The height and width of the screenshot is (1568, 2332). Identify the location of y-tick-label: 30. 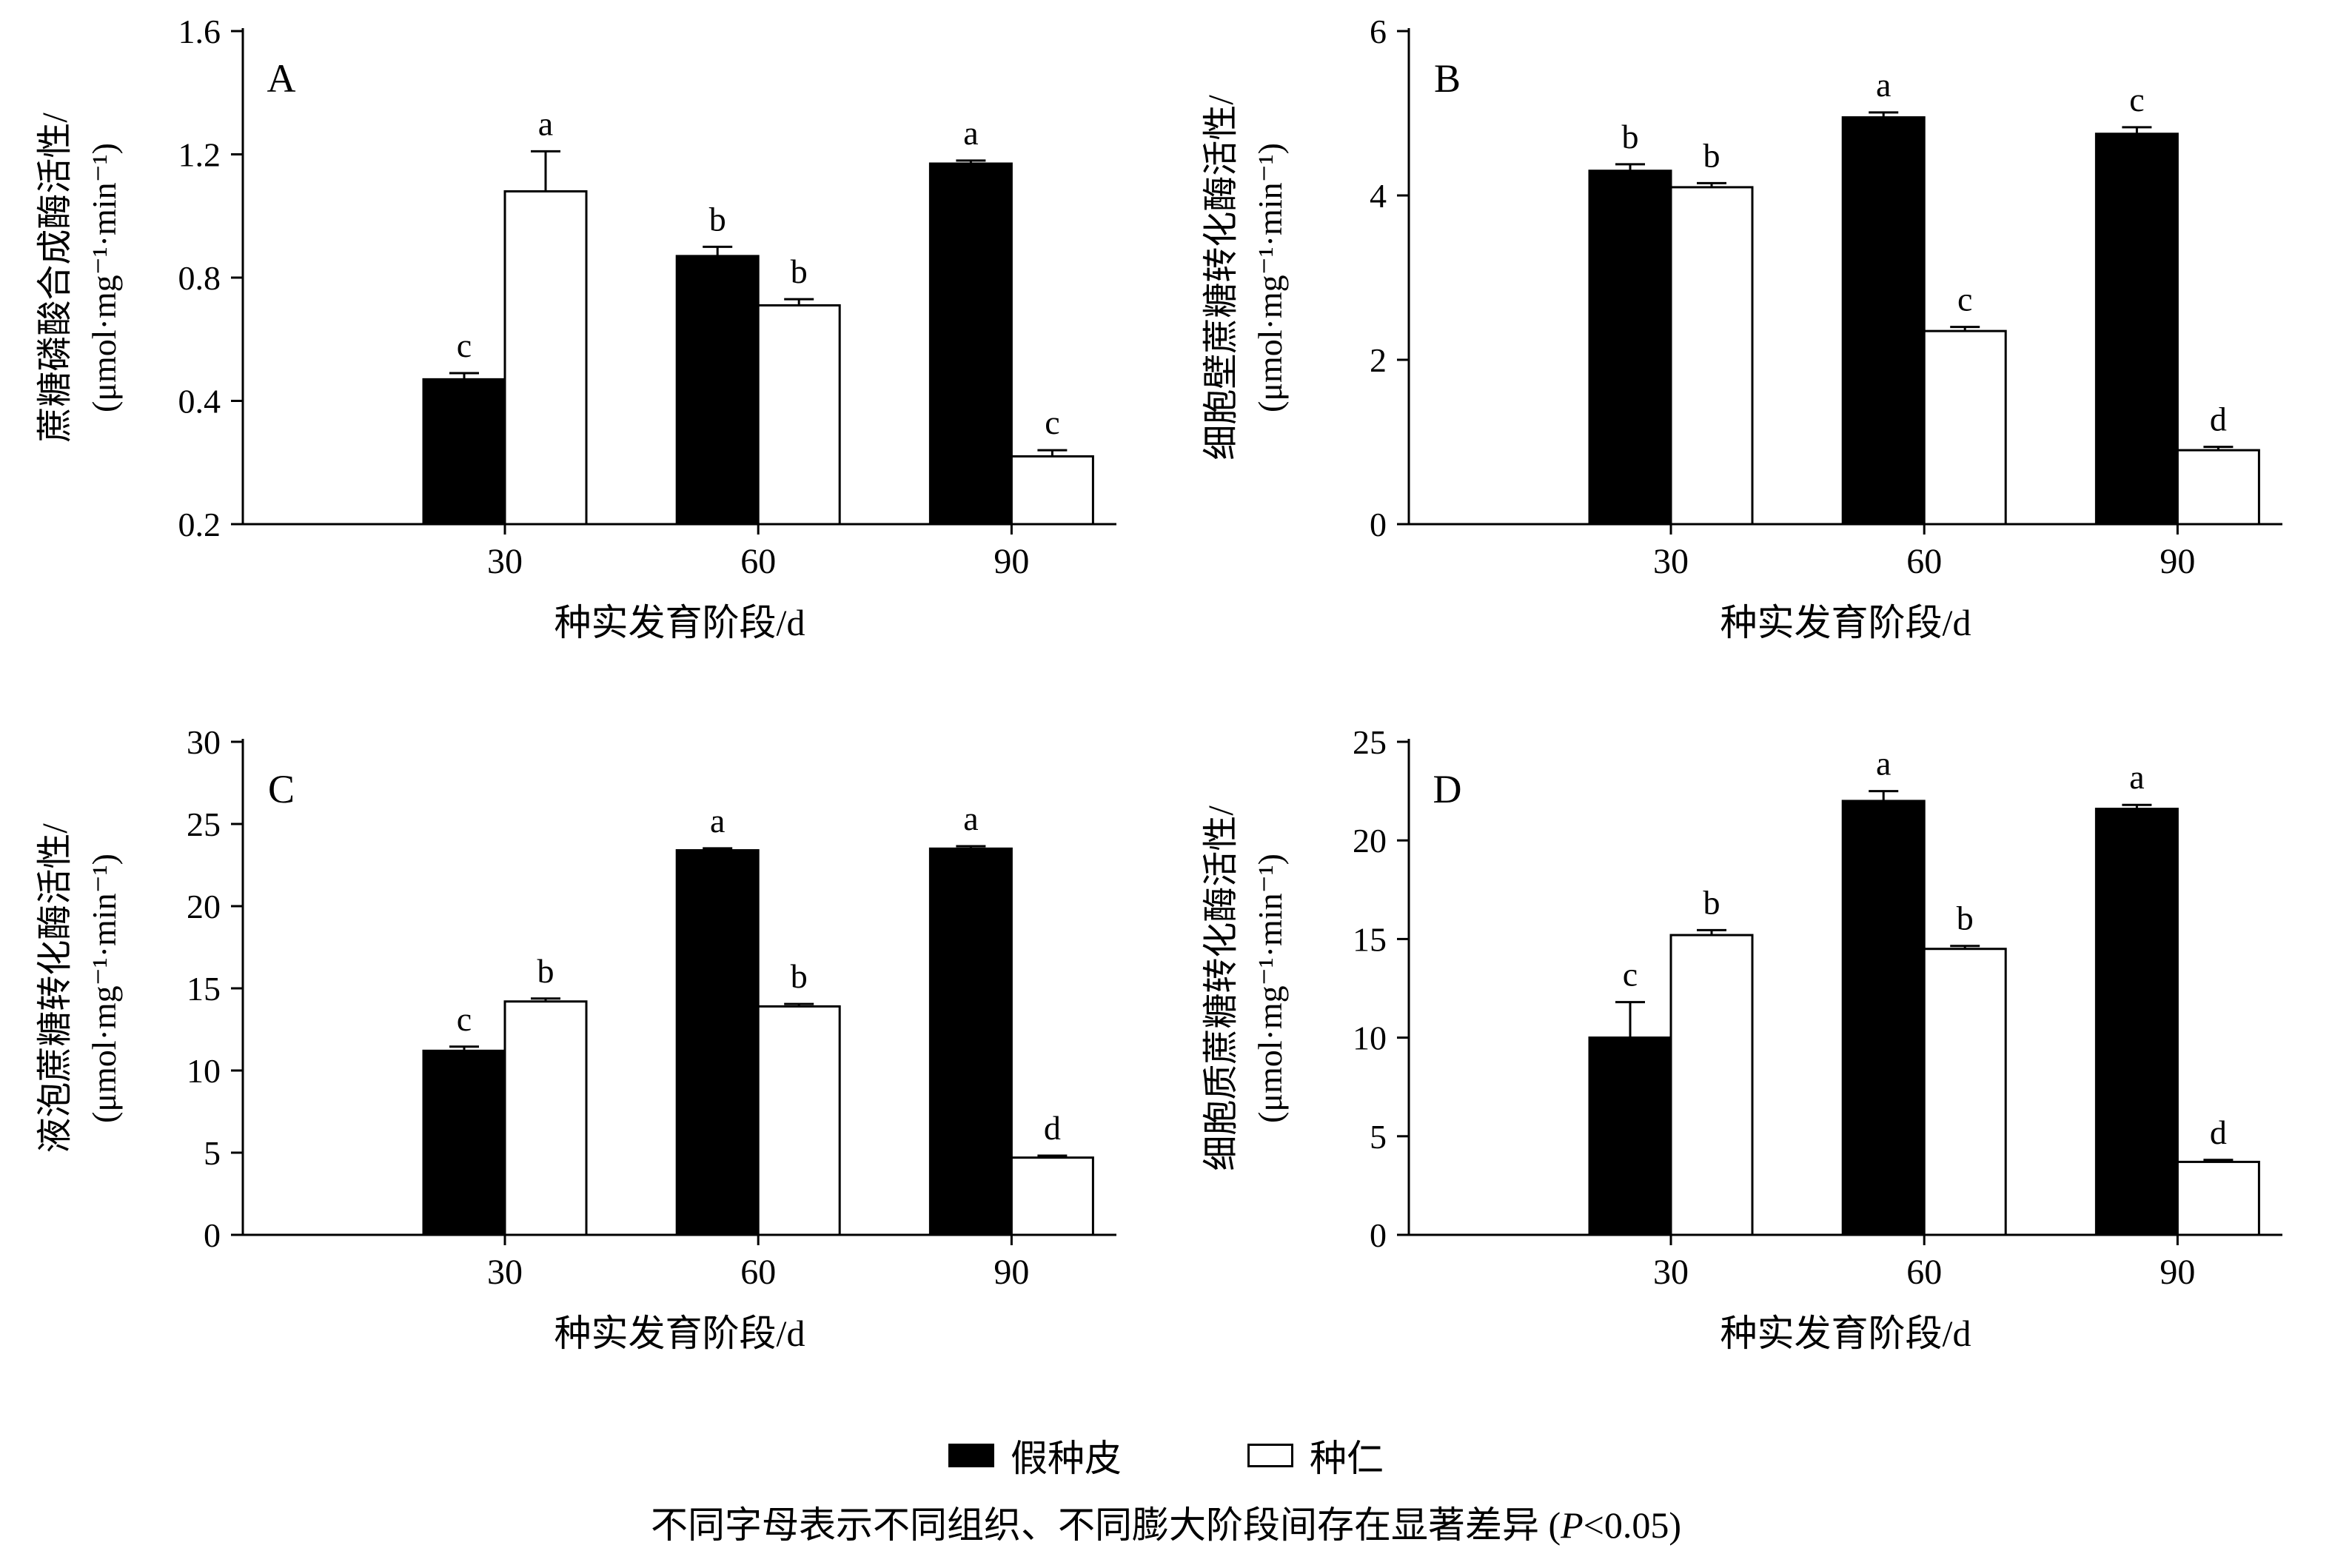
(204, 742).